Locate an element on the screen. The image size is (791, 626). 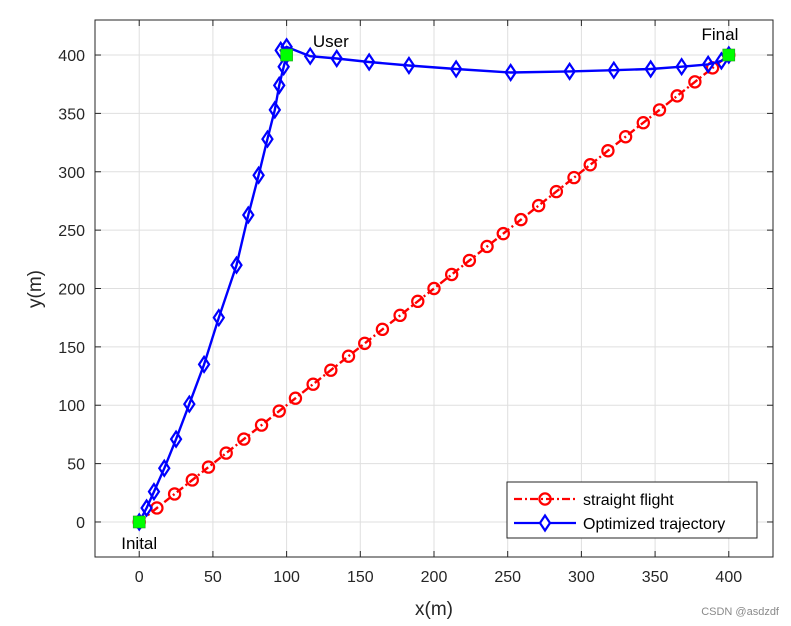
x-tick-label: 0 is located at coordinates (139, 577).